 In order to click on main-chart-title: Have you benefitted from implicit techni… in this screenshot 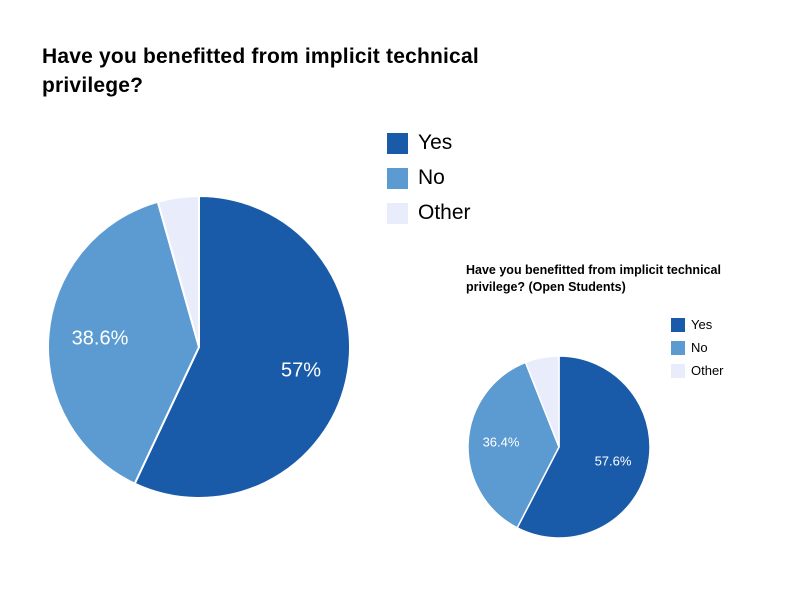, I will do `click(260, 71)`.